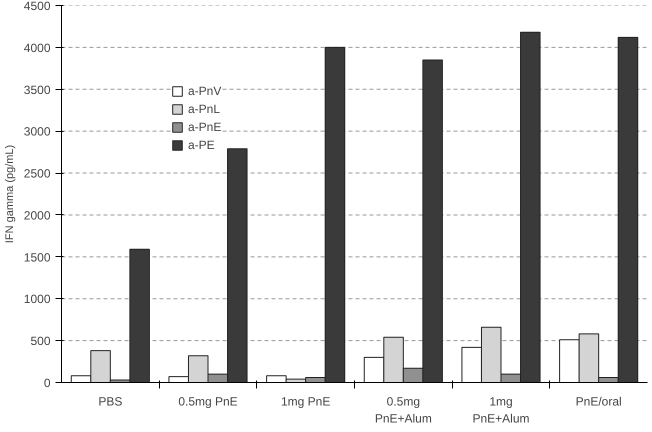  I want to click on y-tick-label: 4500, so click(37, 6).